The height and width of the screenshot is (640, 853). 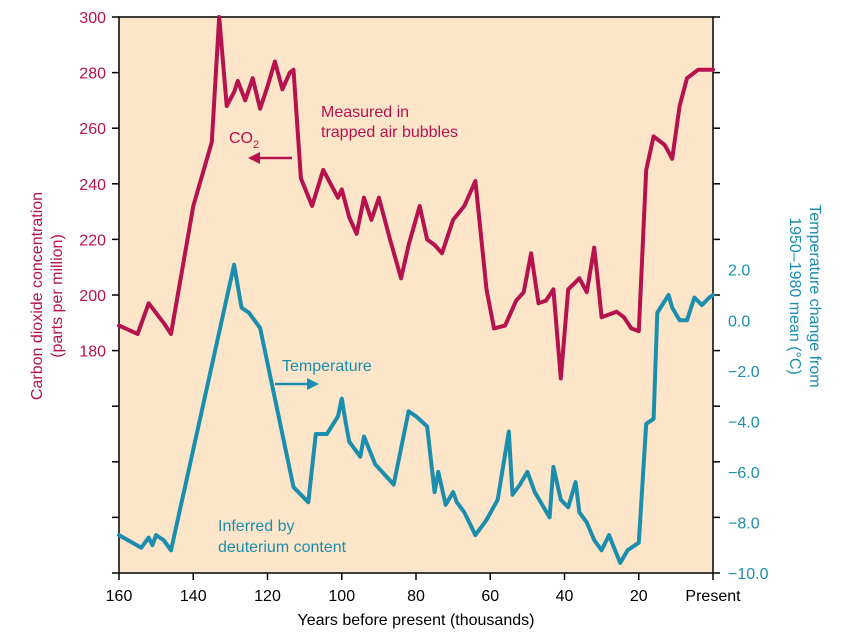 I want to click on x-tick-label: Present, so click(x=713, y=596).